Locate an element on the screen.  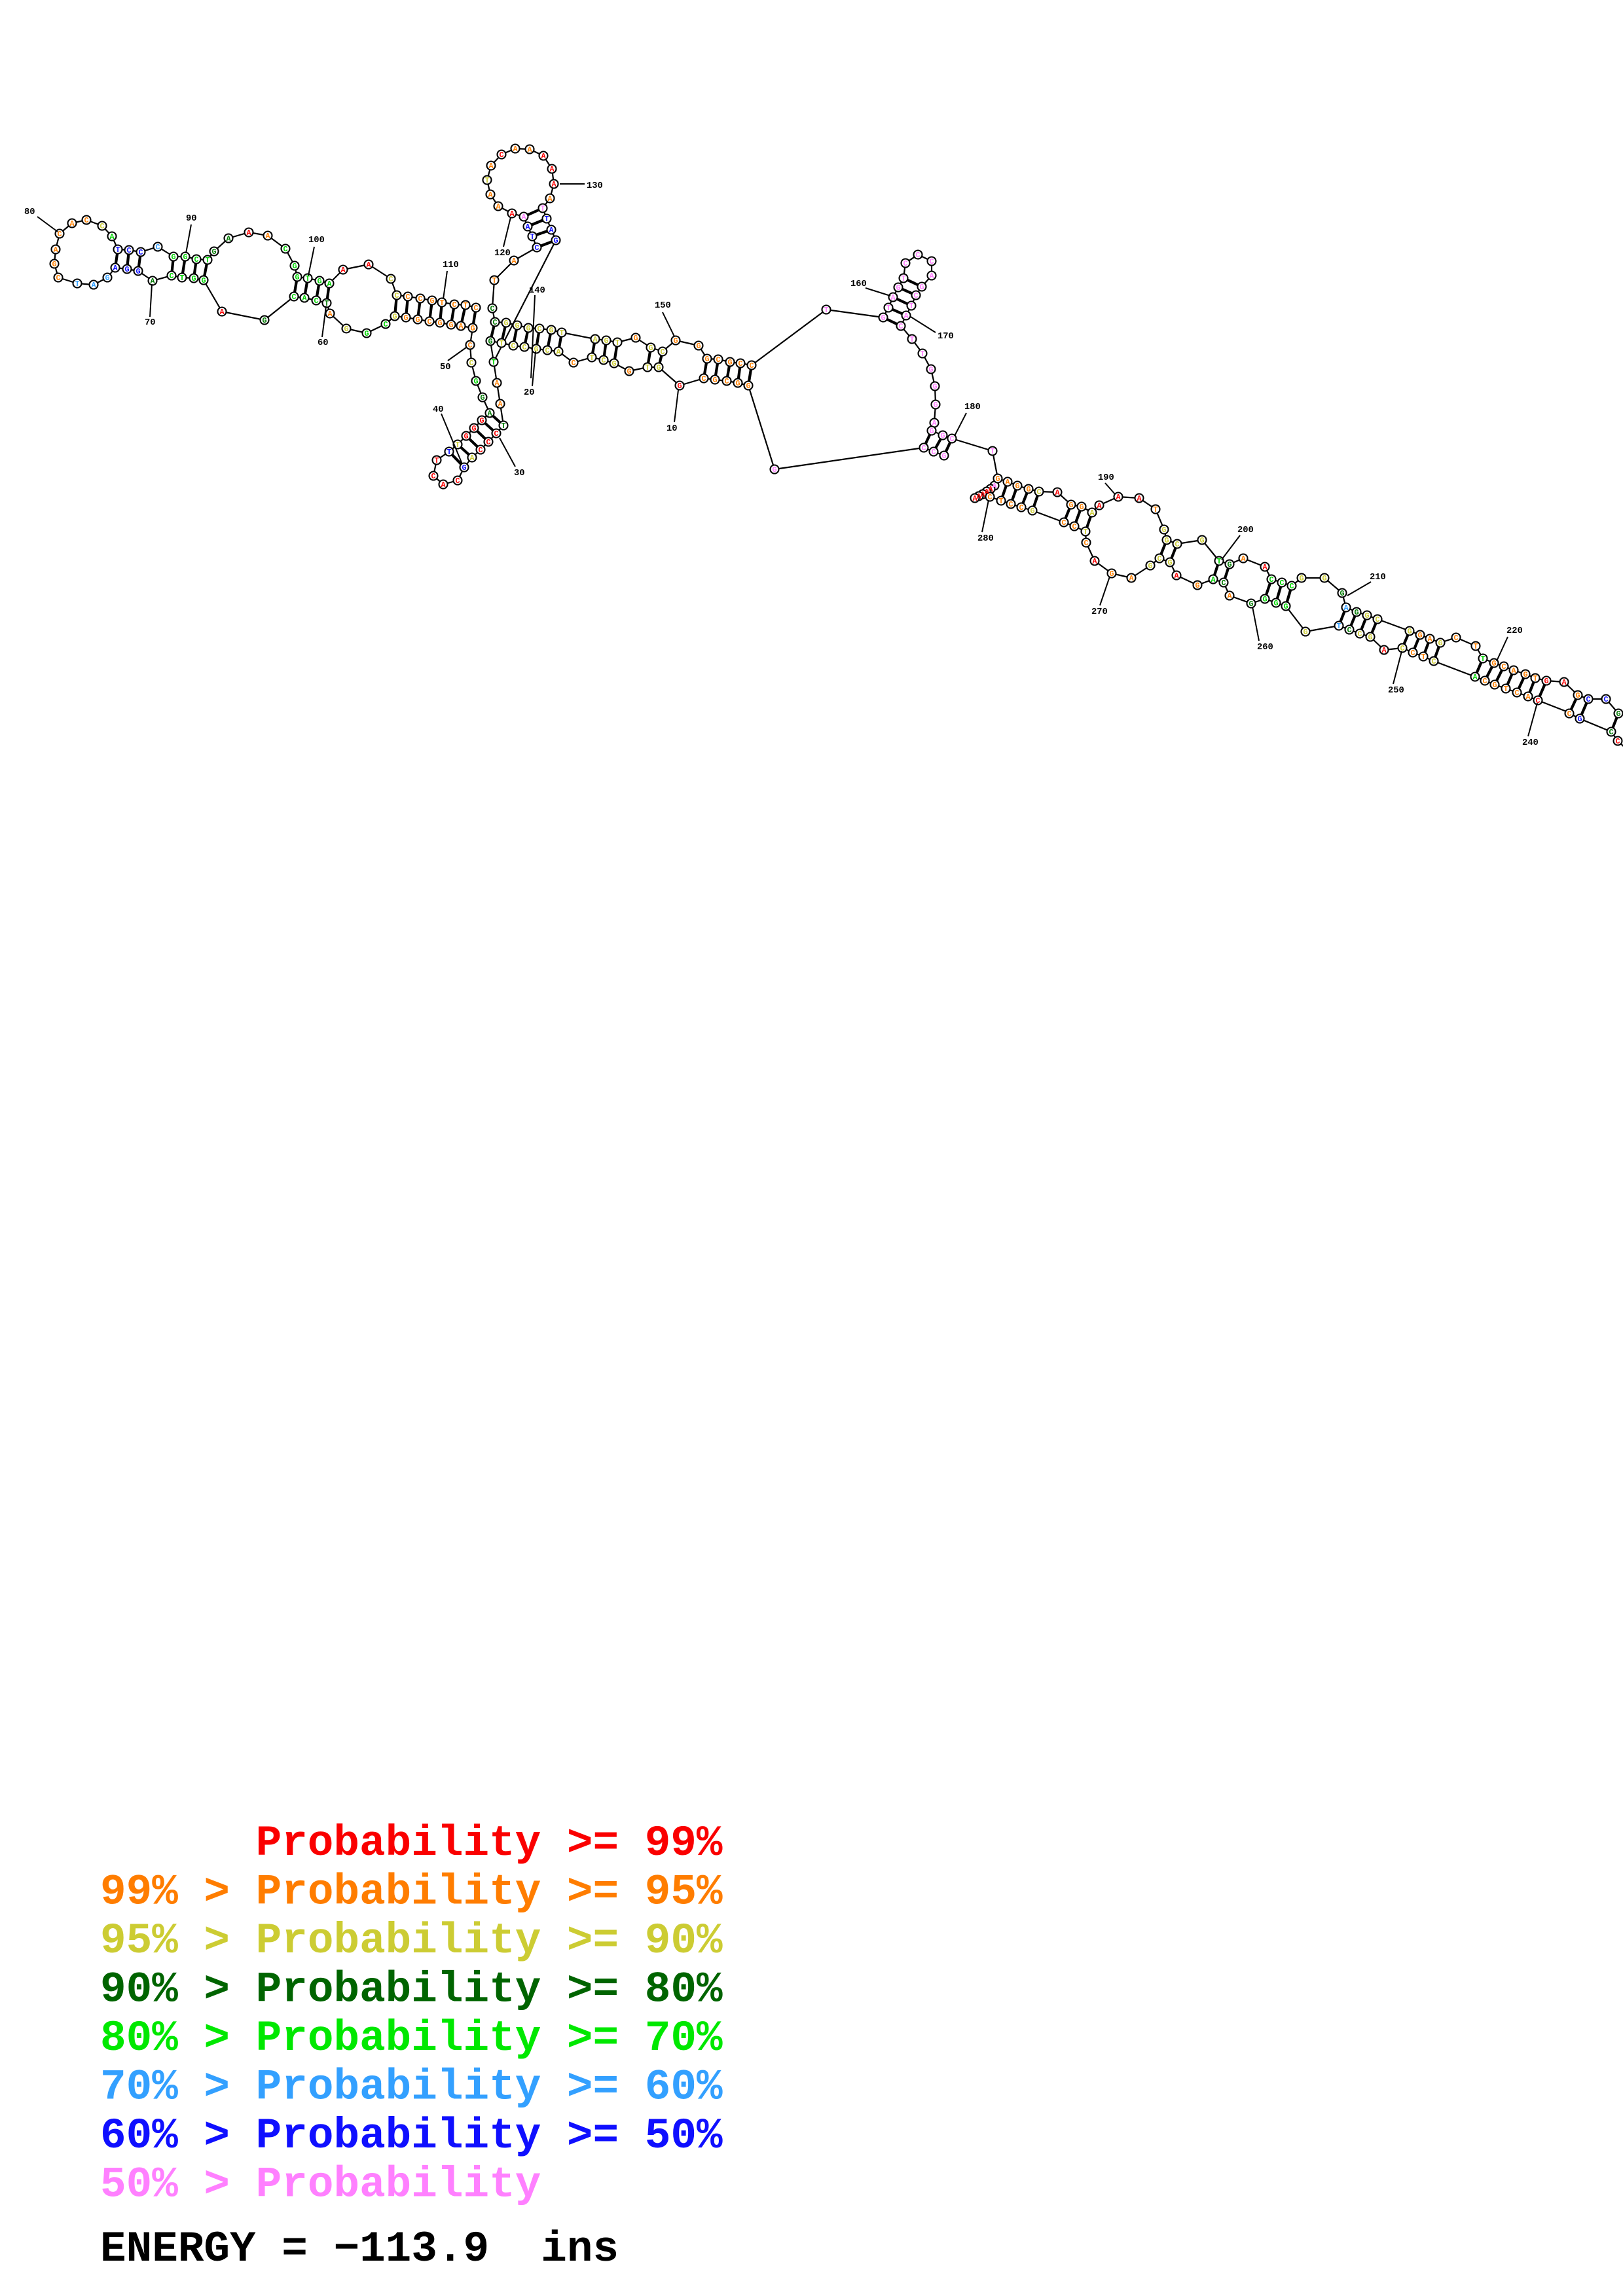
svg-text: 160 is located at coordinates (858, 284).